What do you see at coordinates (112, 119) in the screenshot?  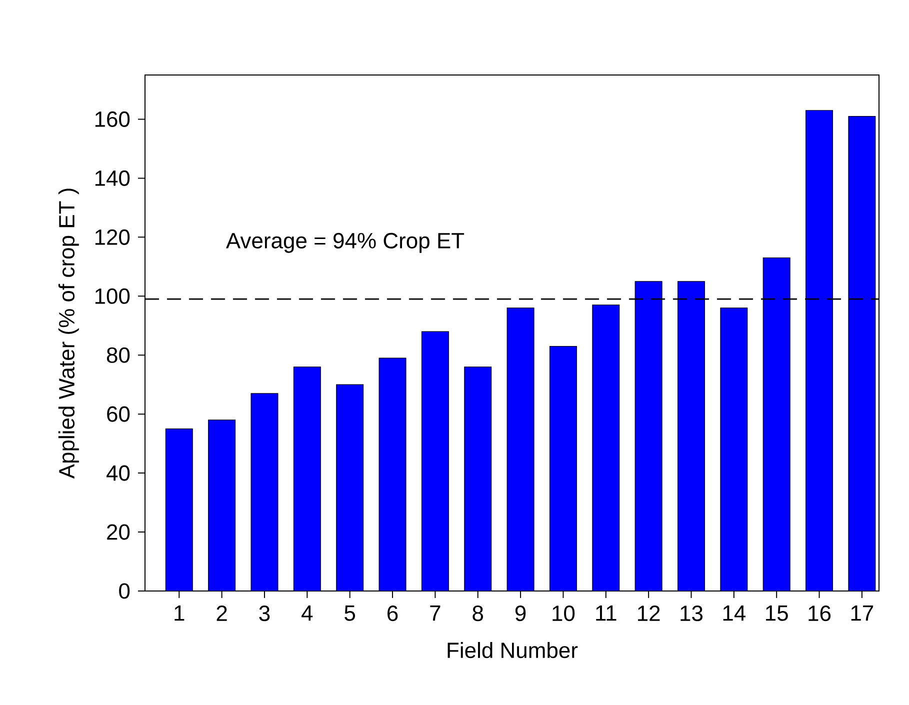 I see `y-tick-label: 160` at bounding box center [112, 119].